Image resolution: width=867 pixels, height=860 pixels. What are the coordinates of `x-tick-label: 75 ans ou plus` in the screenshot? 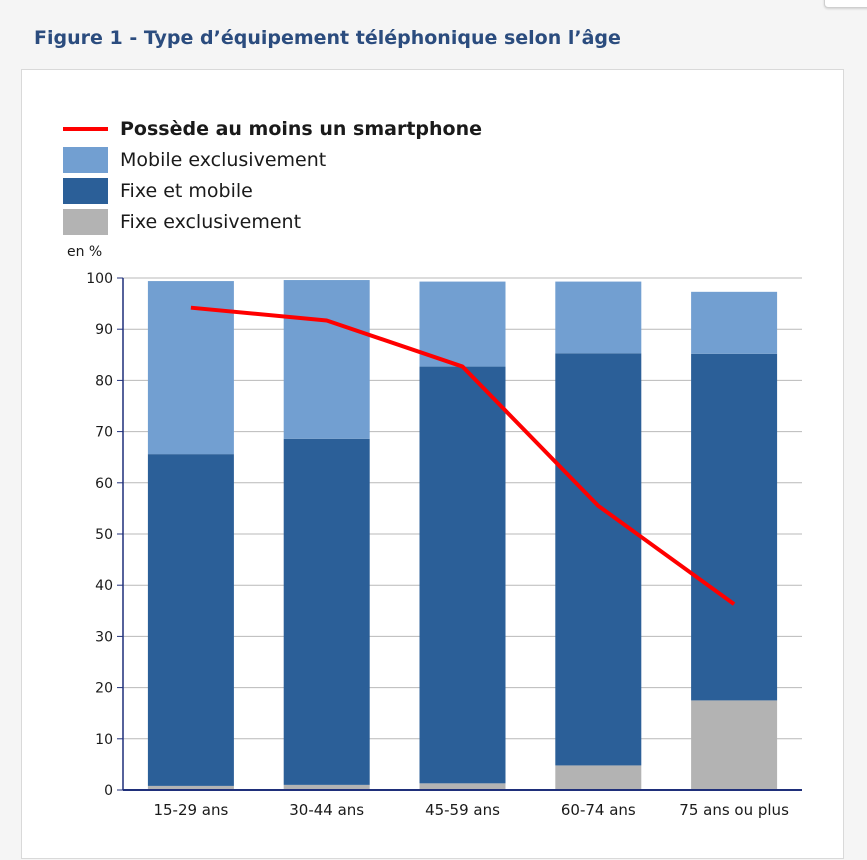 It's located at (734, 810).